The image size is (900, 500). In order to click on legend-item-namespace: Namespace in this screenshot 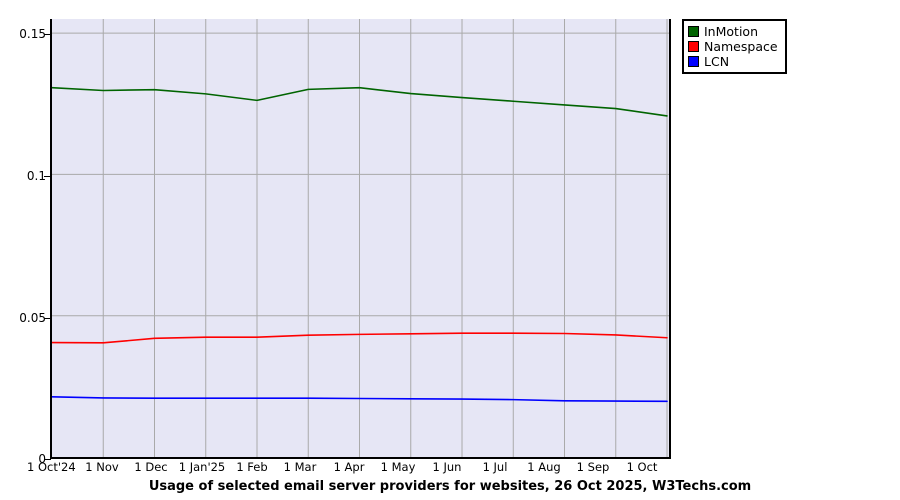, I will do `click(733, 46)`.